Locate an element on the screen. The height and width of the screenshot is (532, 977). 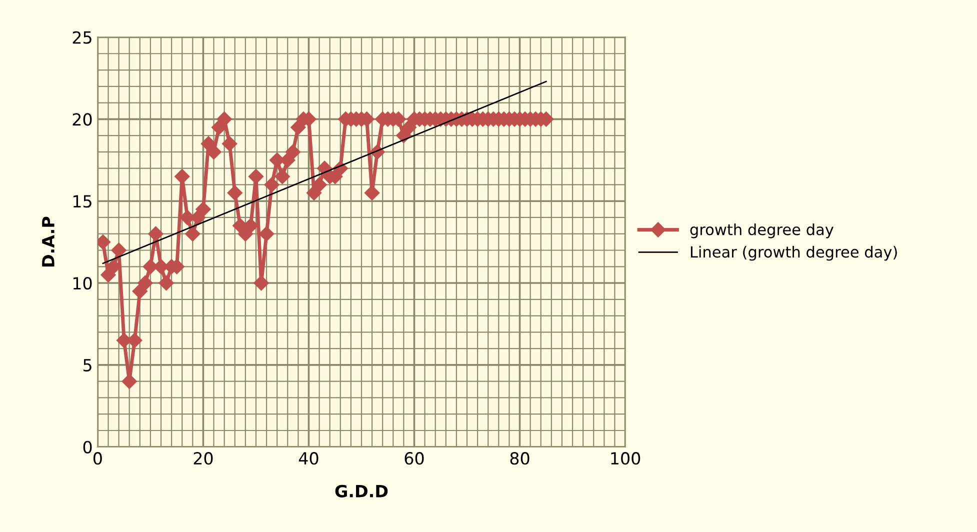
x-tick-label: 100 is located at coordinates (625, 458).